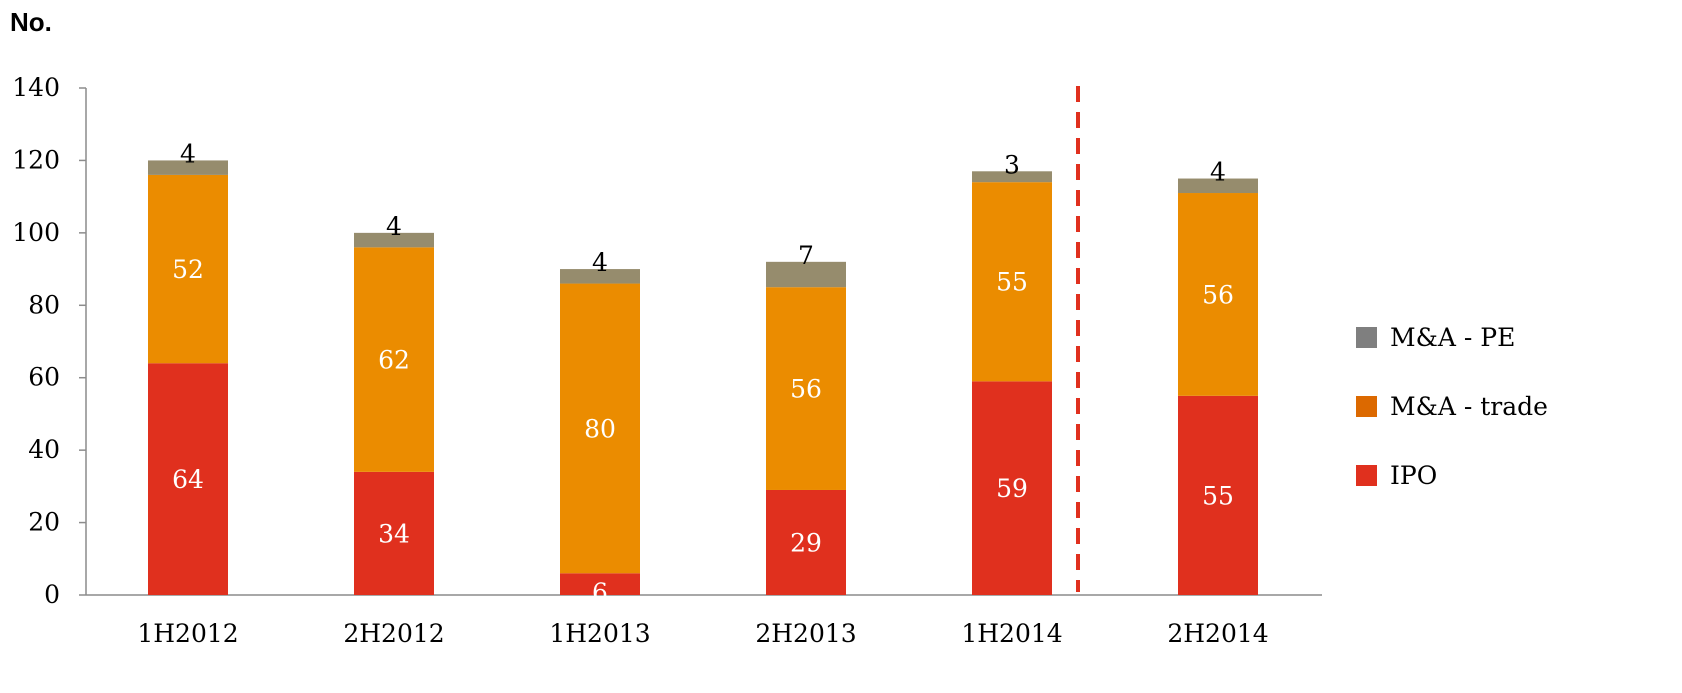  Describe the element at coordinates (52, 594) in the screenshot. I see `y-tick-label: 0` at that location.